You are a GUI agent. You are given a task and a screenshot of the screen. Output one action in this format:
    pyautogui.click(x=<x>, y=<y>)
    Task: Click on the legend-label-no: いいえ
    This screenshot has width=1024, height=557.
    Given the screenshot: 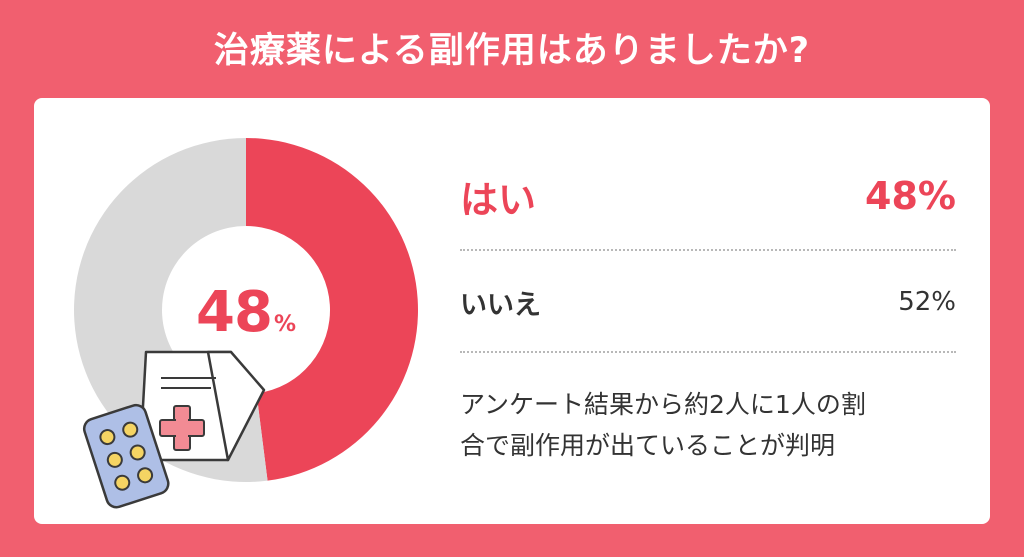 What is the action you would take?
    pyautogui.click(x=500, y=305)
    